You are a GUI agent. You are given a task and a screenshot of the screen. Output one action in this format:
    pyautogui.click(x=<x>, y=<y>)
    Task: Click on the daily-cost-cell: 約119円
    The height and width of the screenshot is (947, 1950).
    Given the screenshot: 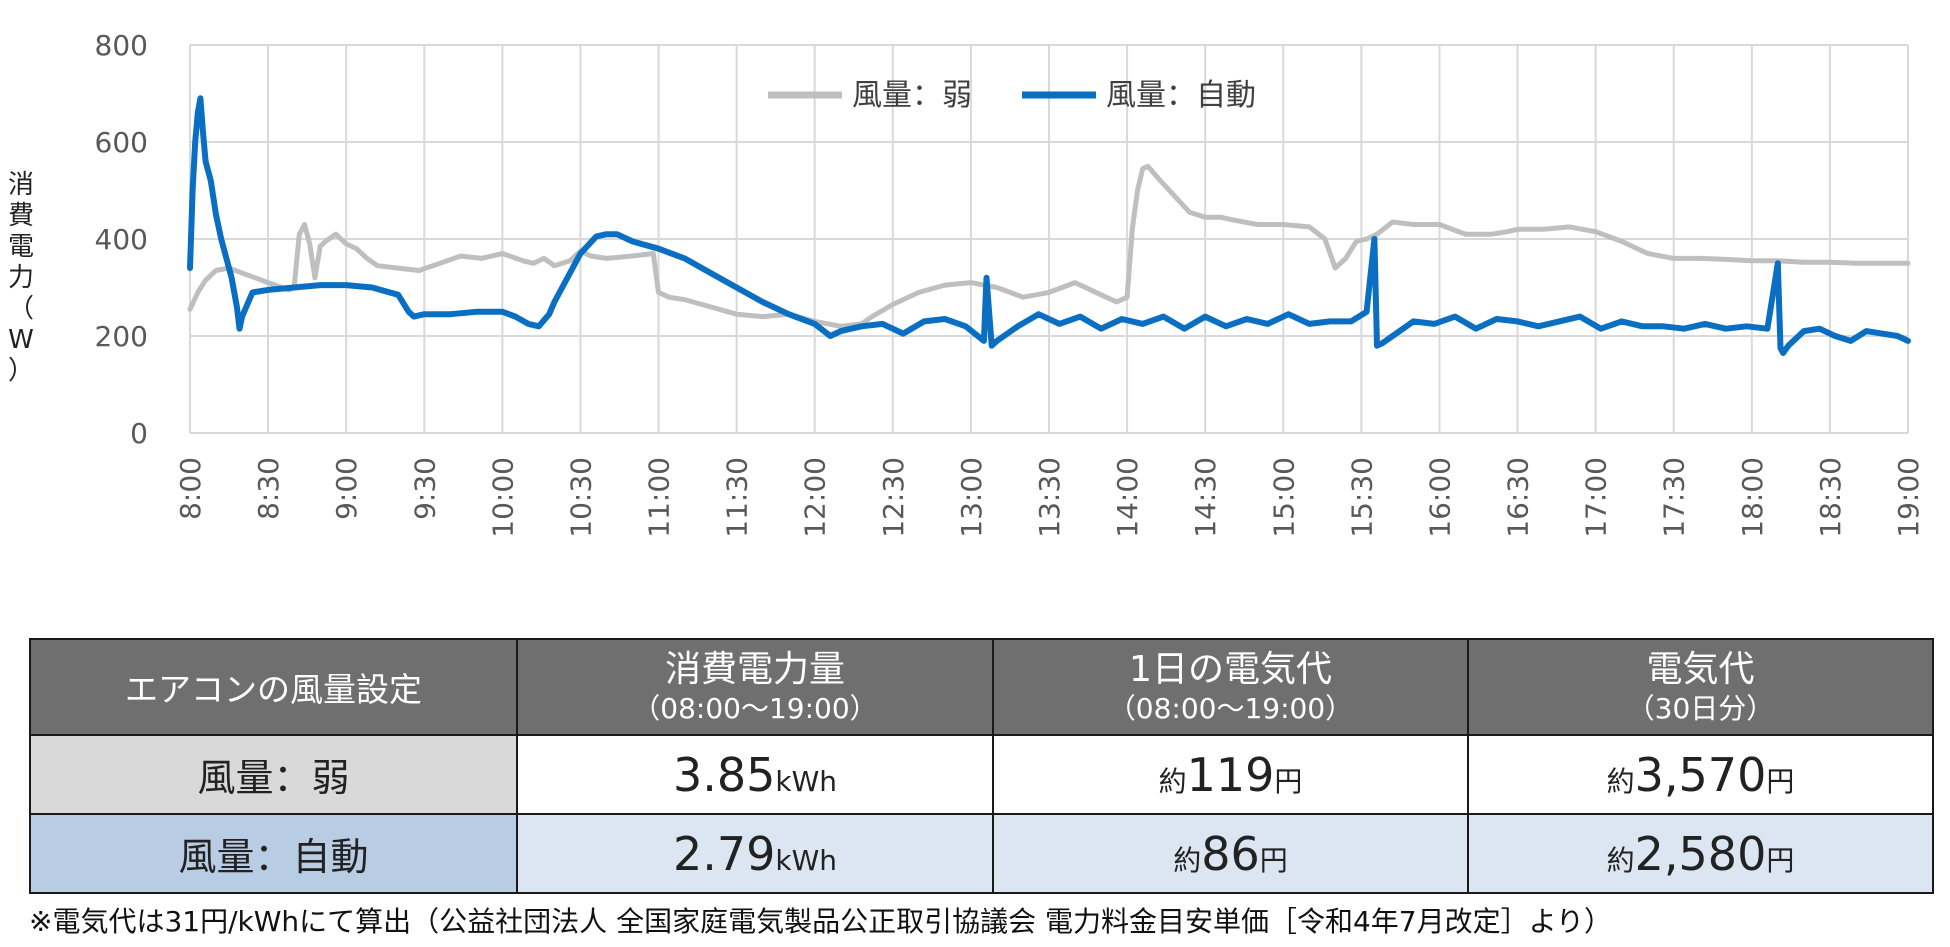 What is the action you would take?
    pyautogui.click(x=1230, y=774)
    